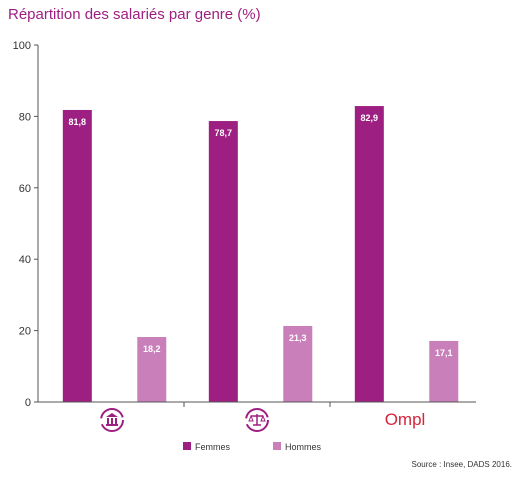 The height and width of the screenshot is (483, 526). I want to click on y-tick-label: 80, so click(25, 117).